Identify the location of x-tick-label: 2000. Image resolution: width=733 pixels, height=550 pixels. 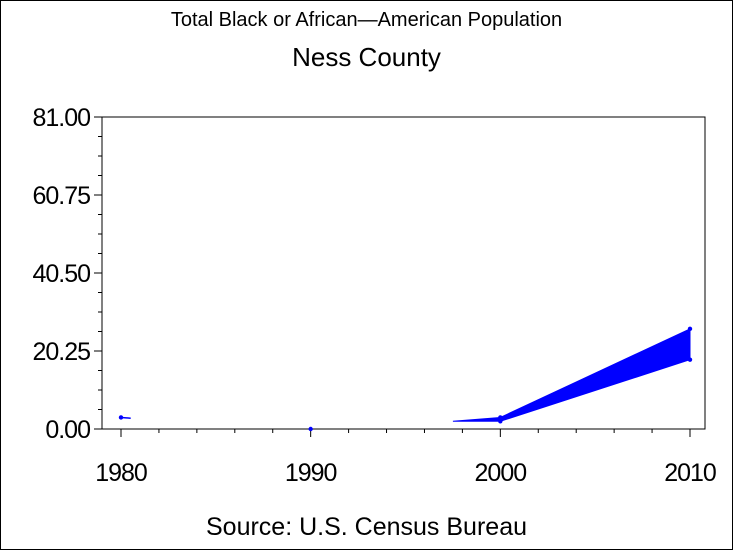
(501, 473).